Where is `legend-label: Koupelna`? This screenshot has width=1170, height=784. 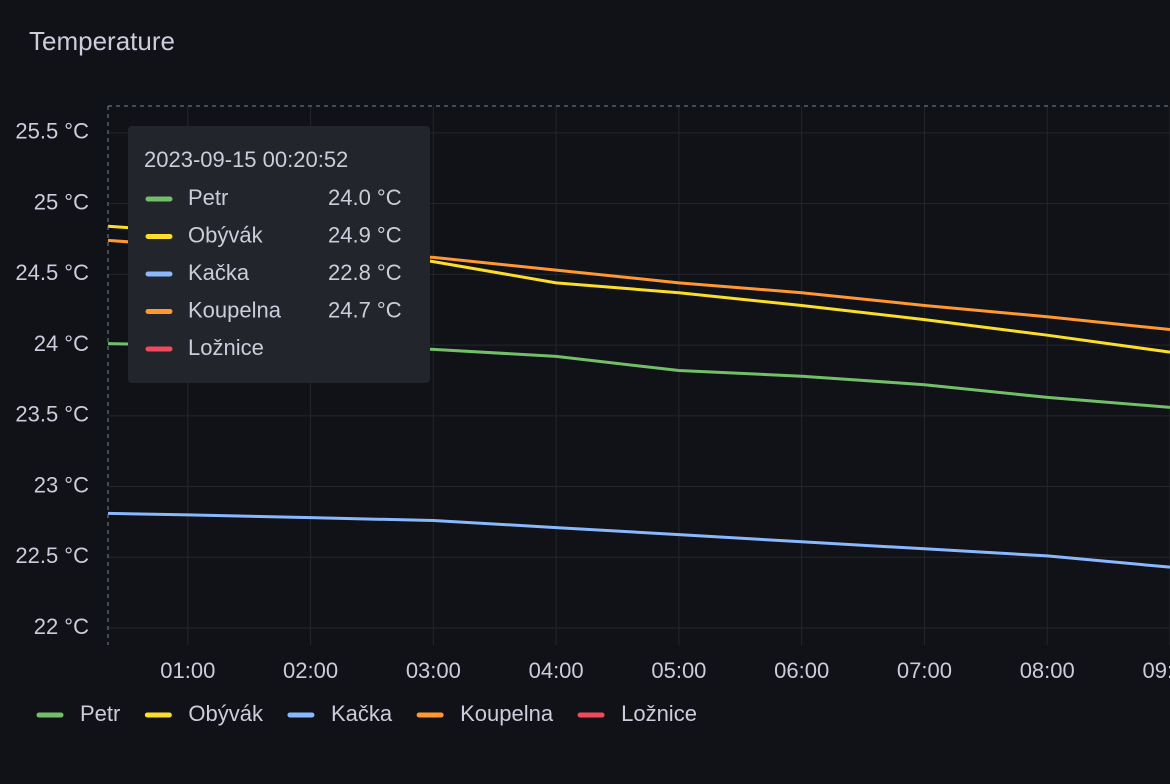
legend-label: Koupelna is located at coordinates (507, 713).